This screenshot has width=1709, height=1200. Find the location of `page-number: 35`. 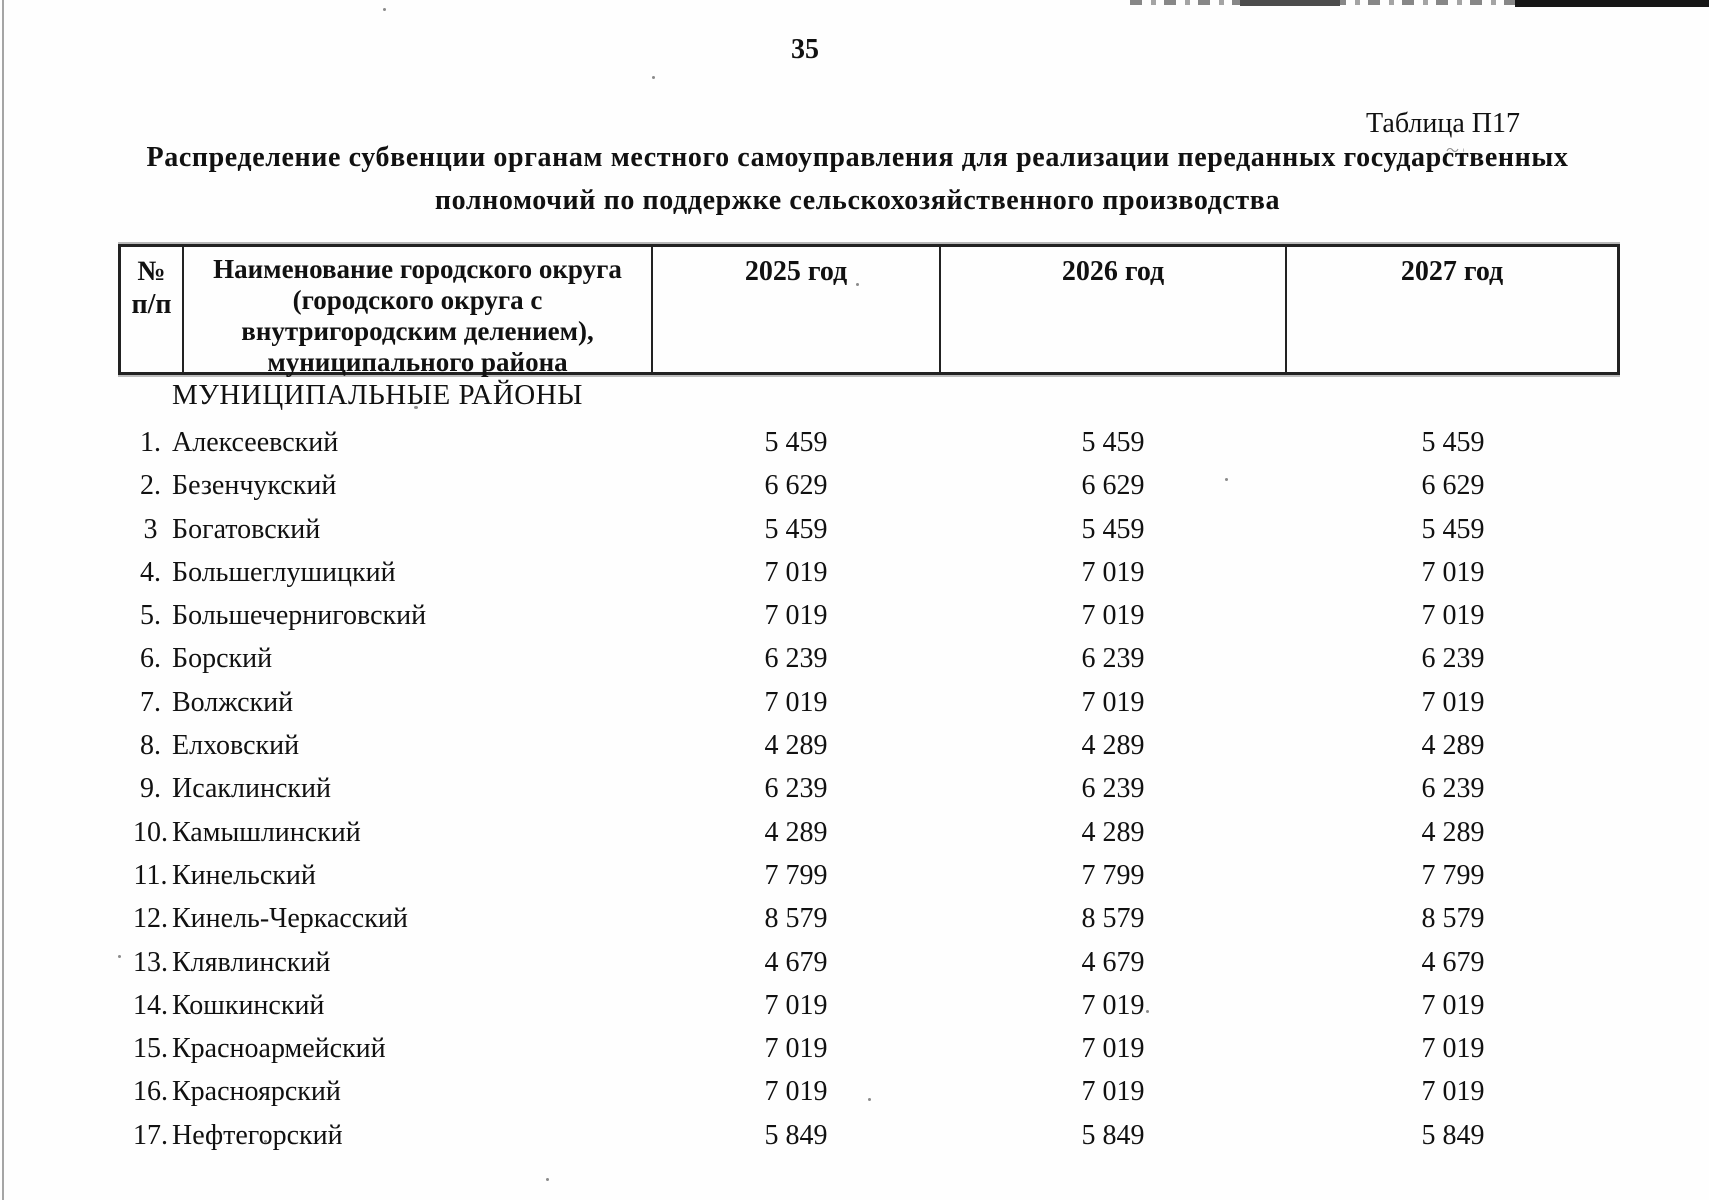

page-number: 35 is located at coordinates (805, 49).